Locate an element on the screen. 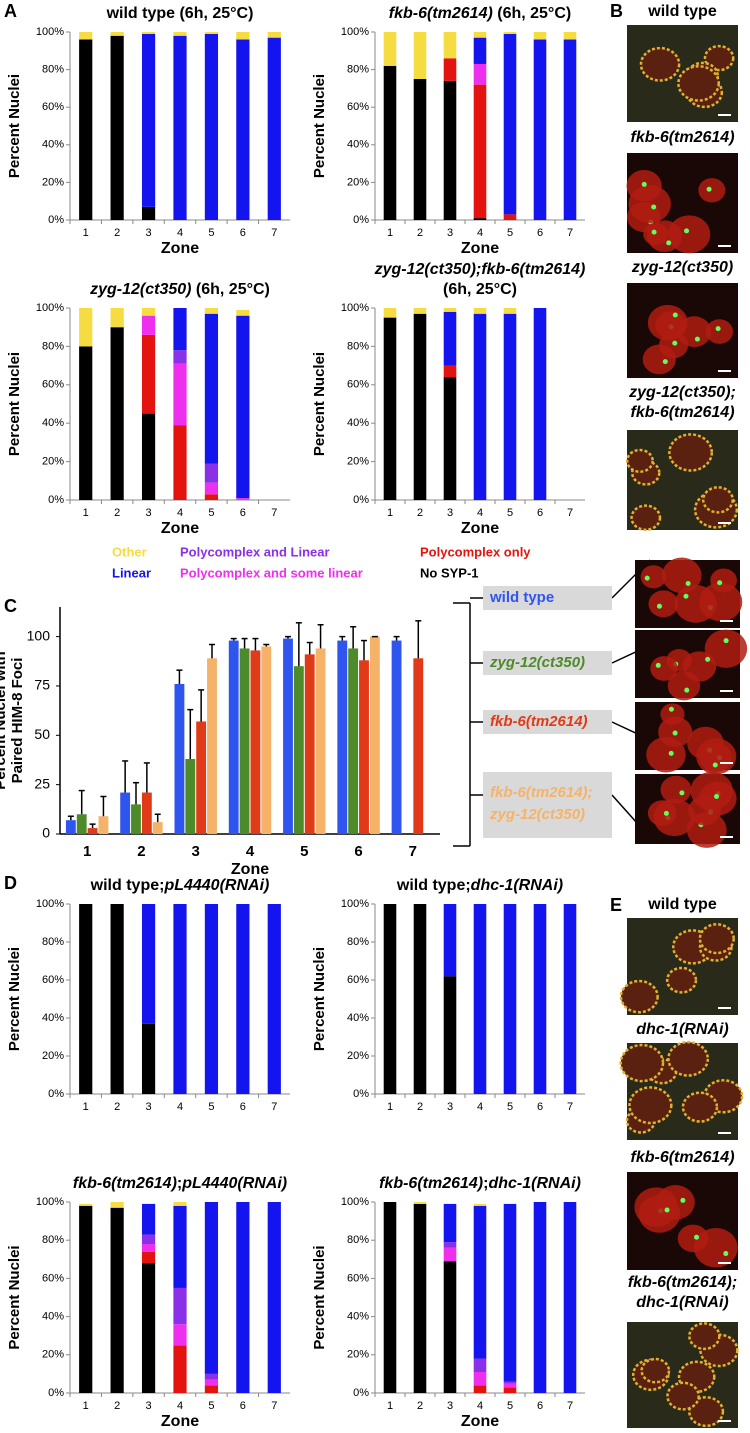 The image size is (750, 1433). legend-box is located at coordinates (547, 722).